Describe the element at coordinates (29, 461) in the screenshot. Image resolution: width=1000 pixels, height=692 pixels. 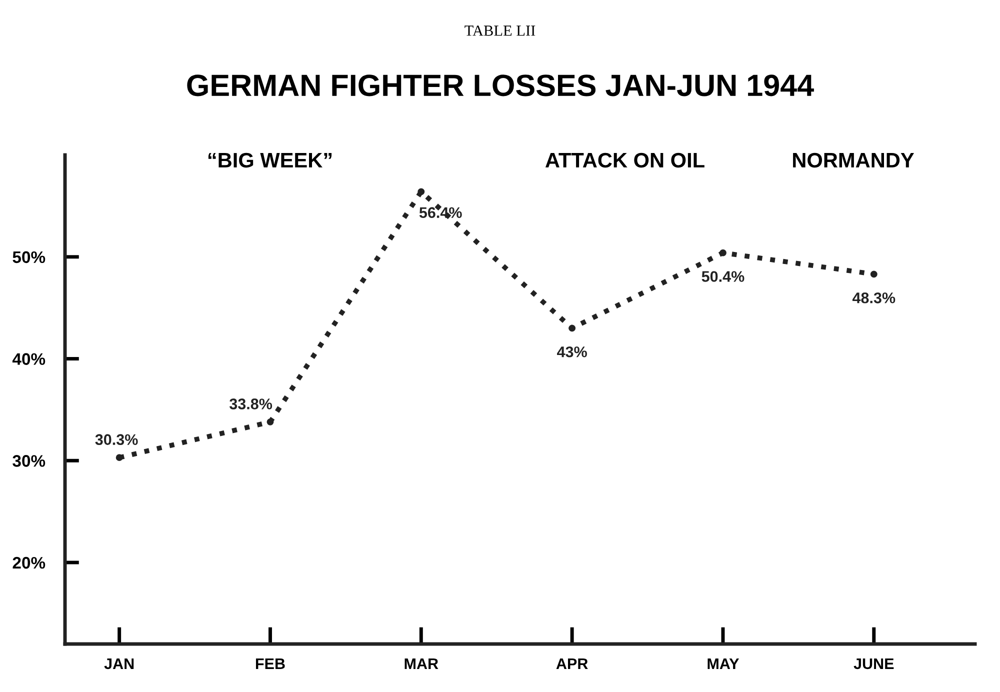
I see `y-tick-label: 30%` at that location.